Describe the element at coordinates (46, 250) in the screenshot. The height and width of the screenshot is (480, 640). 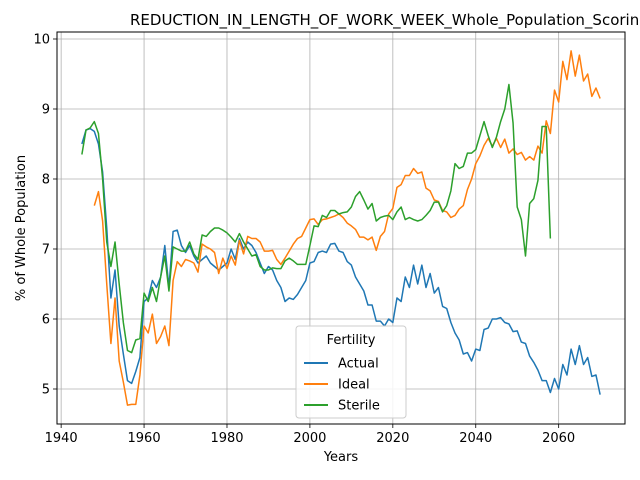
I see `y-tick-label: 7` at that location.